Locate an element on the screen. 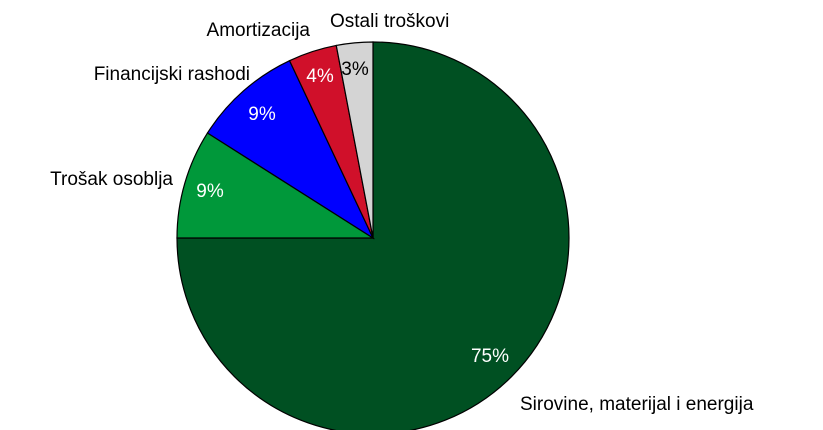  slice-category-label: Ostali troškovi is located at coordinates (389, 21).